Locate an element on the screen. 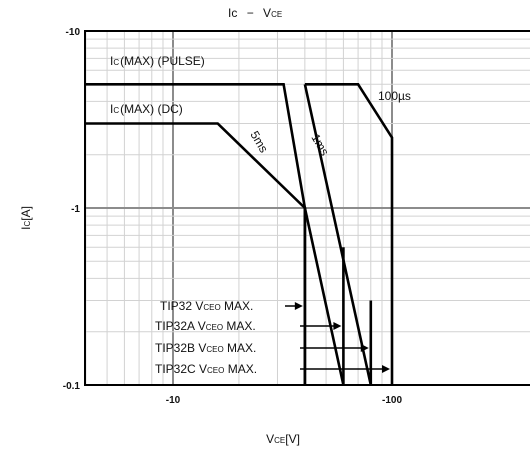 This screenshot has width=530, height=453. xlabel-unit: [V] is located at coordinates (292, 439).